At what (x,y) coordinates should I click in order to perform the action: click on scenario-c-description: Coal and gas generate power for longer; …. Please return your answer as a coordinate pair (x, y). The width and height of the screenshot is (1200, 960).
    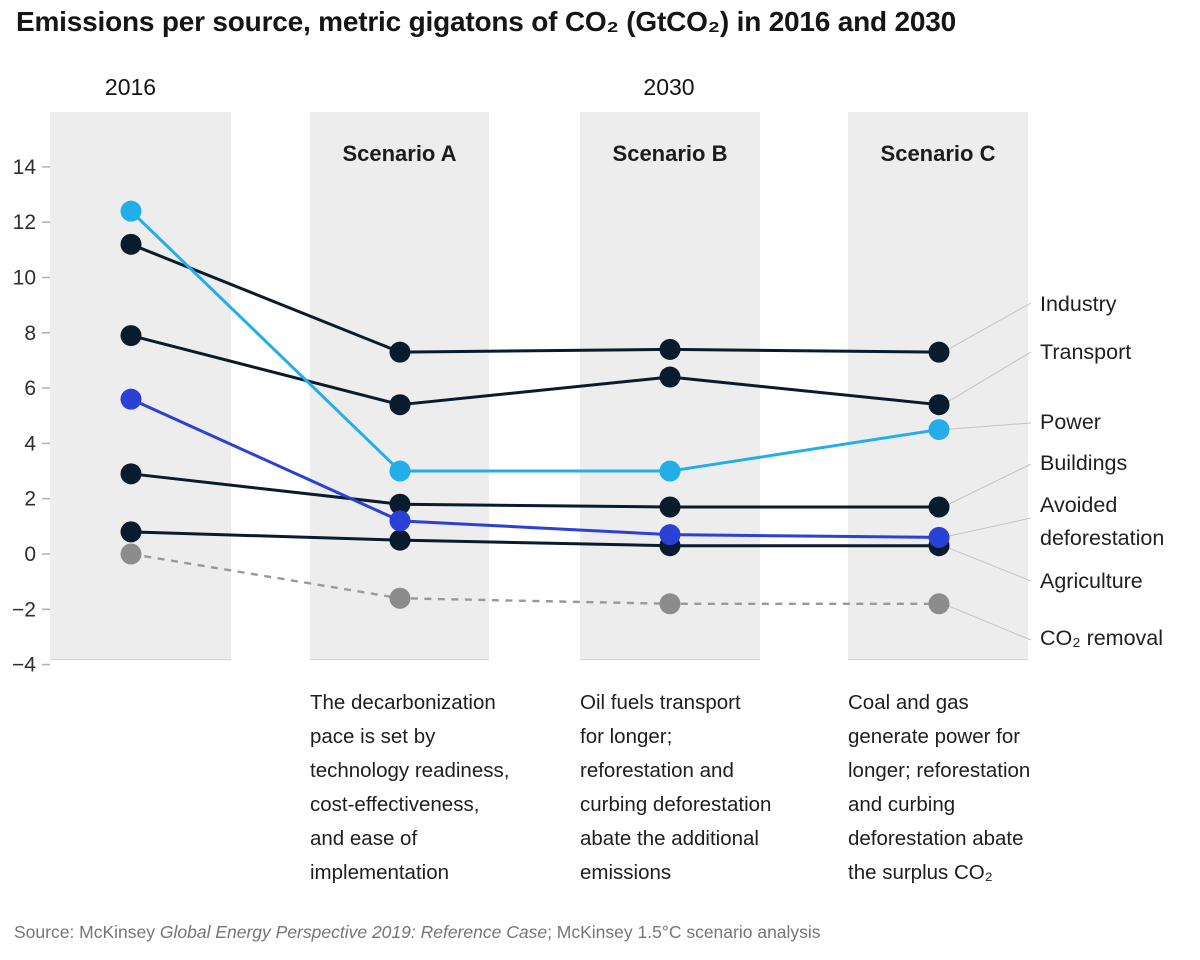
    Looking at the image, I should click on (939, 787).